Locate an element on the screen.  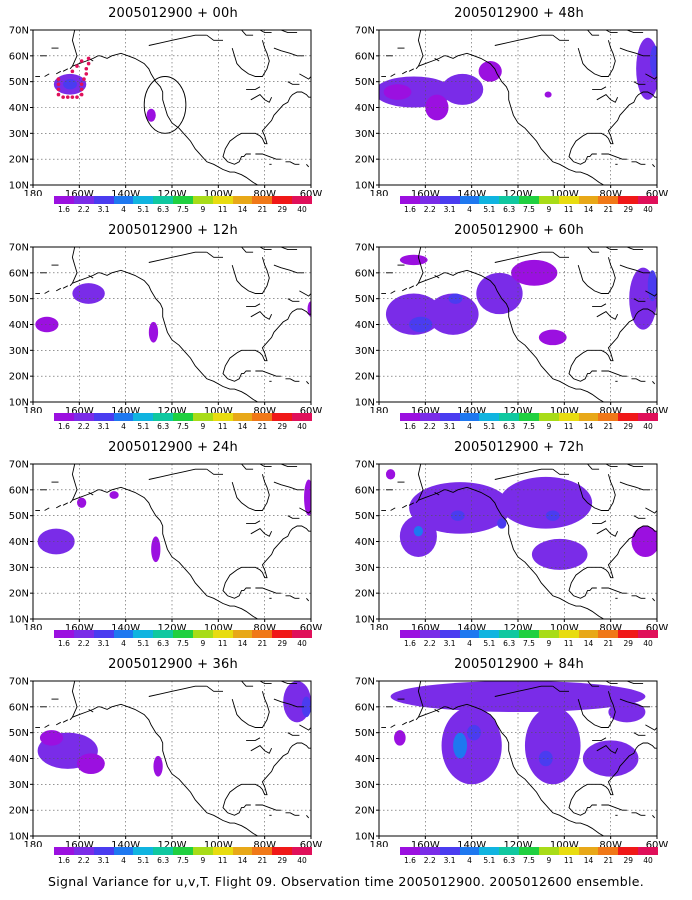
x-tick-label: 100W is located at coordinates (564, 192).